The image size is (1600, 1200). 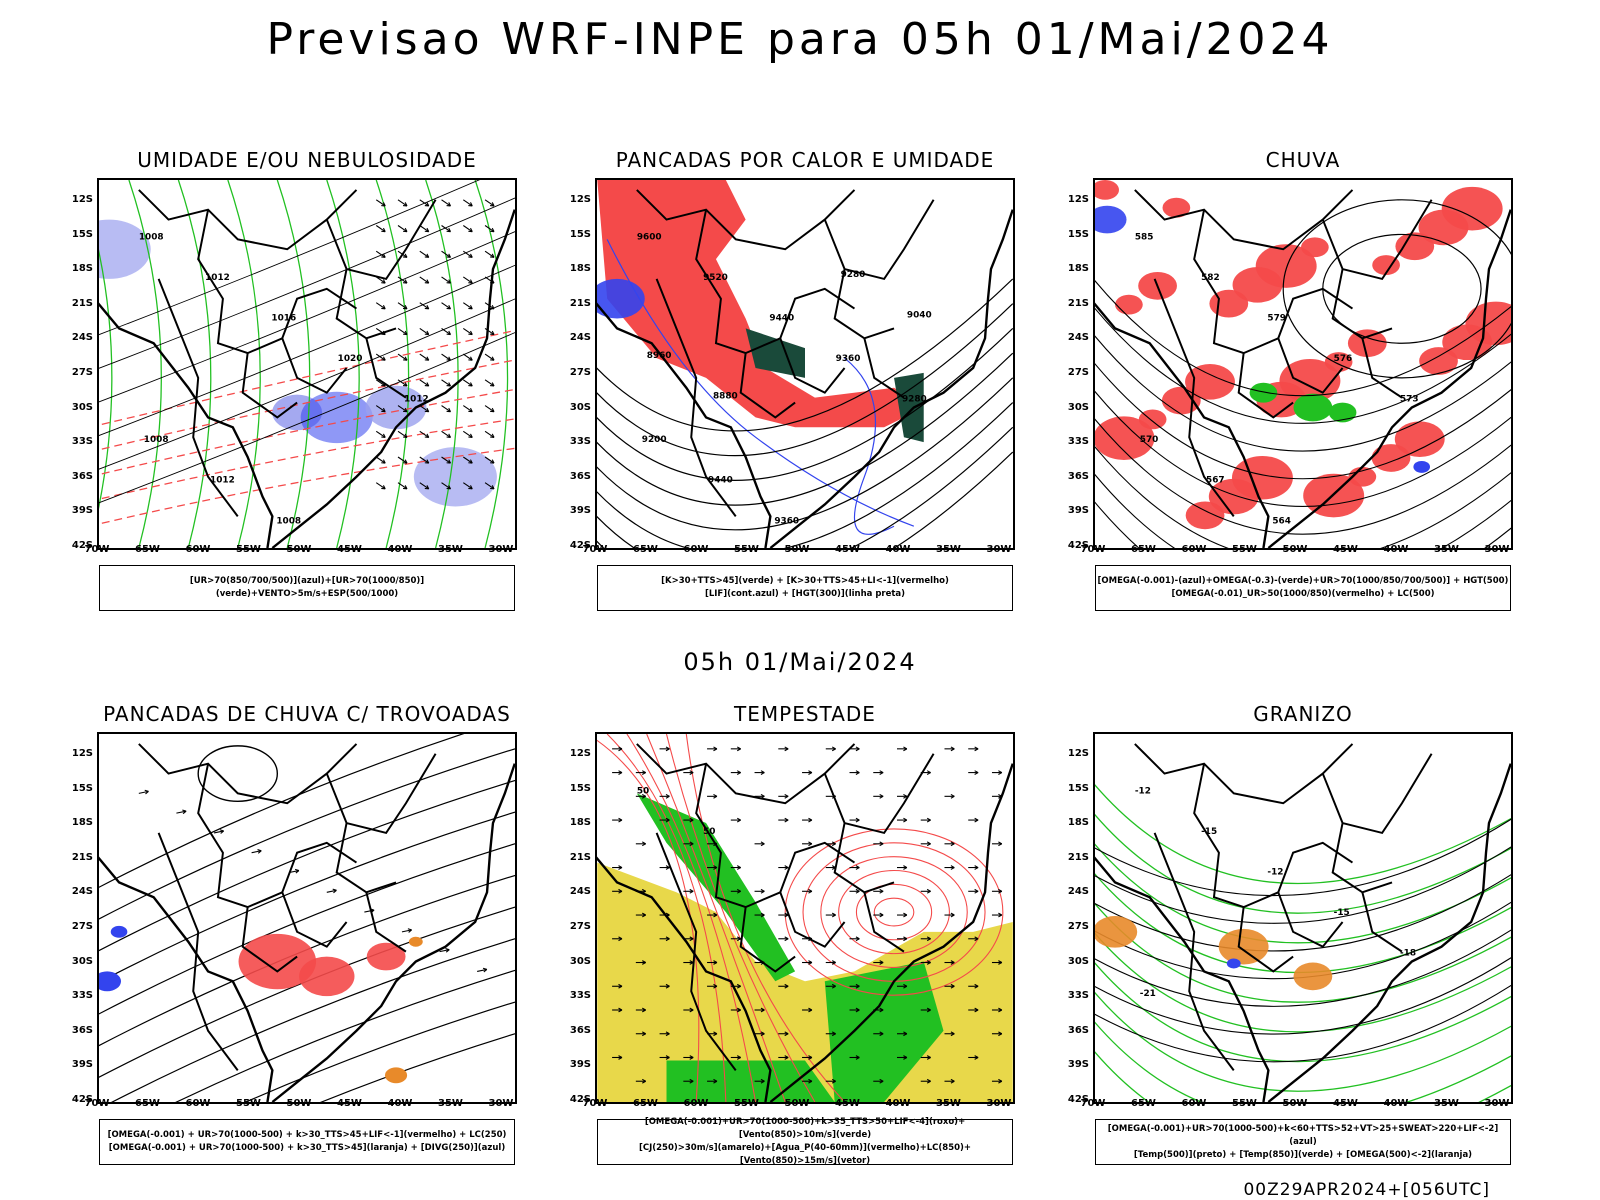 I want to click on lat-tick-label: 36S, so click(x=82, y=476).